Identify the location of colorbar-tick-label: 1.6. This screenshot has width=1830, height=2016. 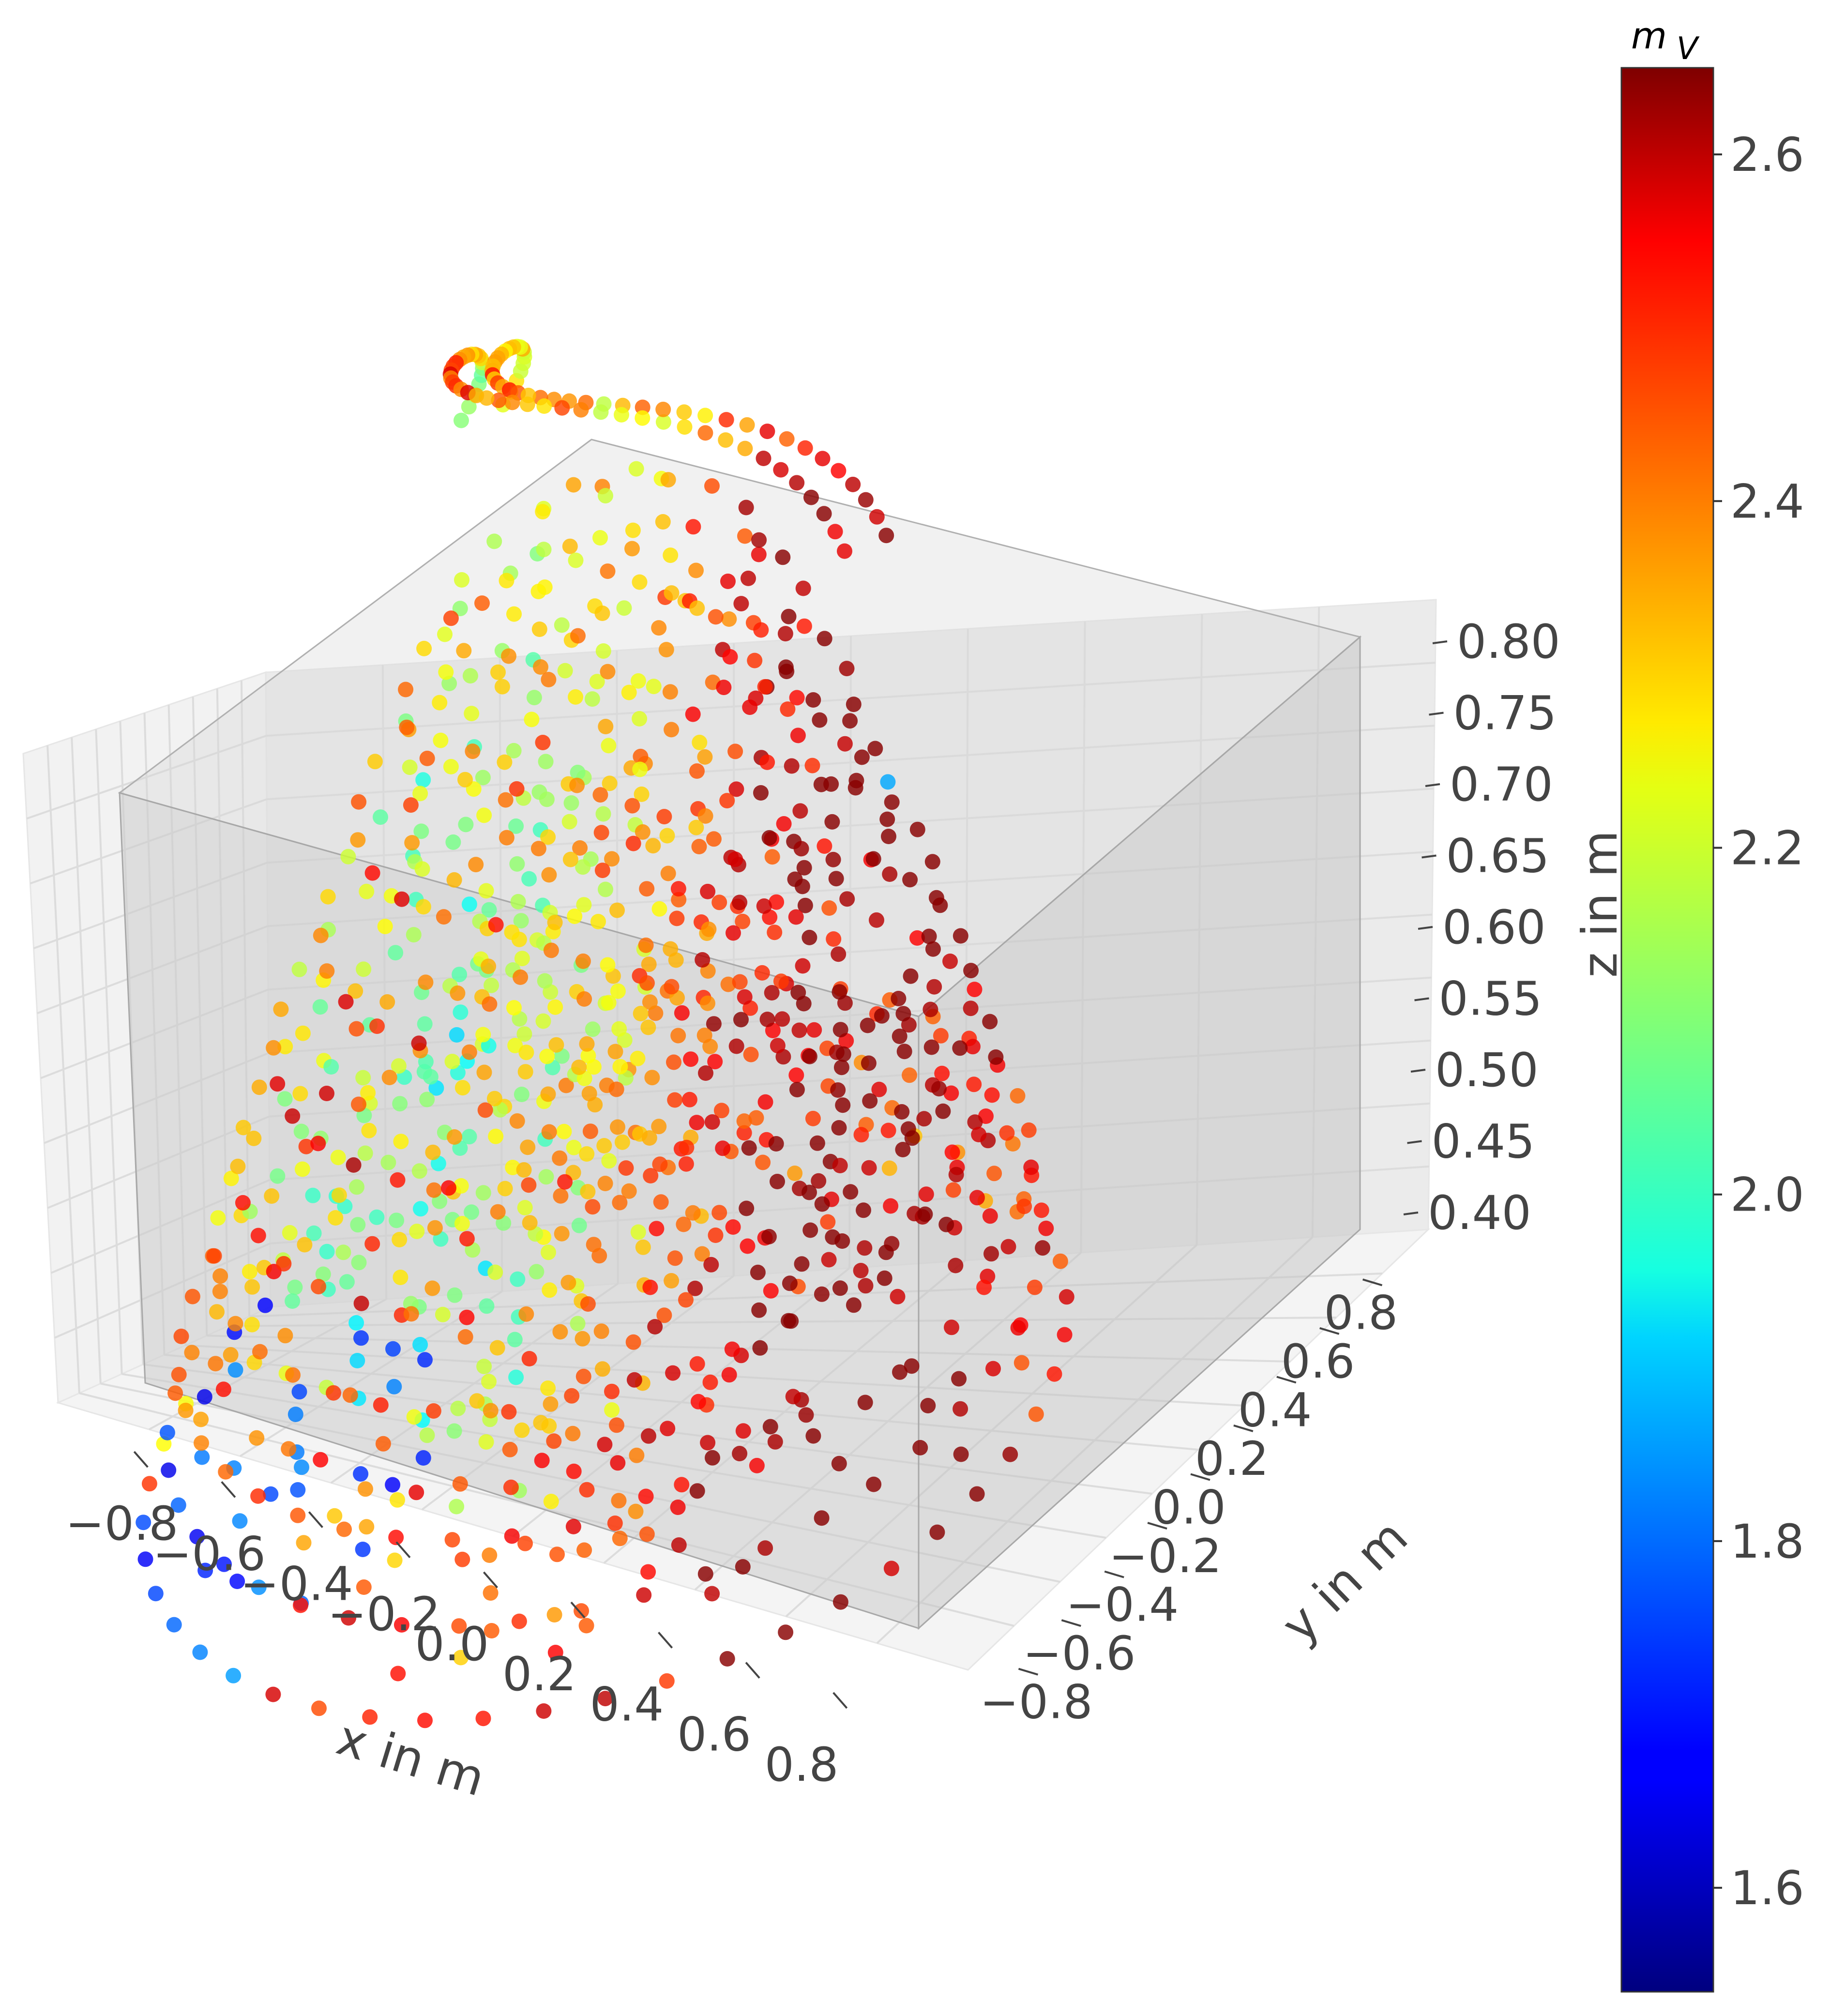
(1767, 1888).